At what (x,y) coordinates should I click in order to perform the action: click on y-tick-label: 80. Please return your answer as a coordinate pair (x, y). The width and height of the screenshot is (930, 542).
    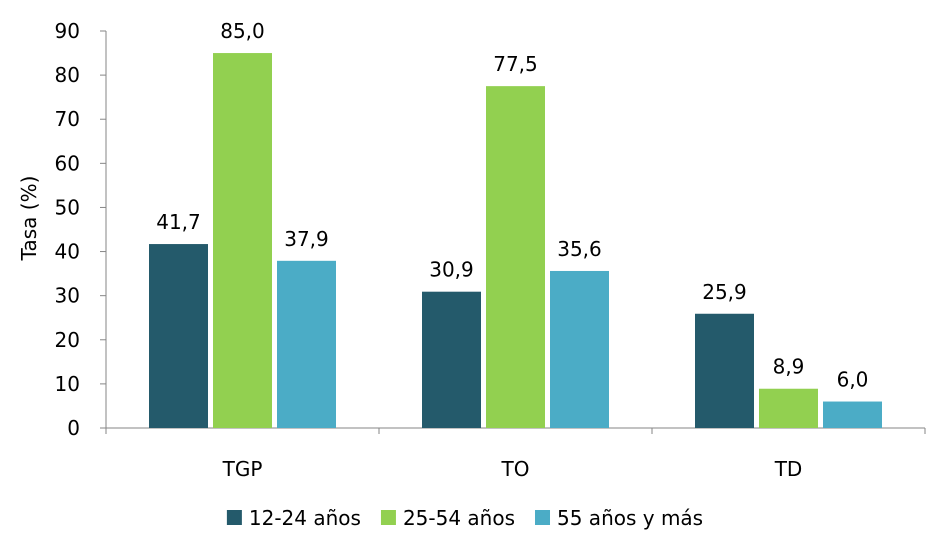
    Looking at the image, I should click on (67, 75).